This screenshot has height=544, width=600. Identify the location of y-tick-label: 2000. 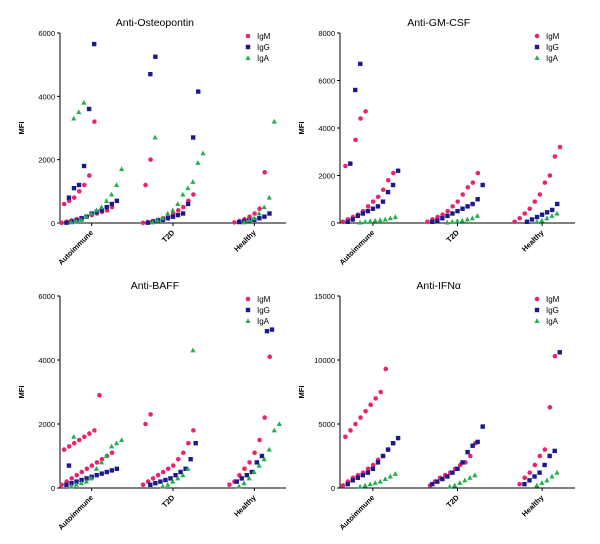
(326, 176).